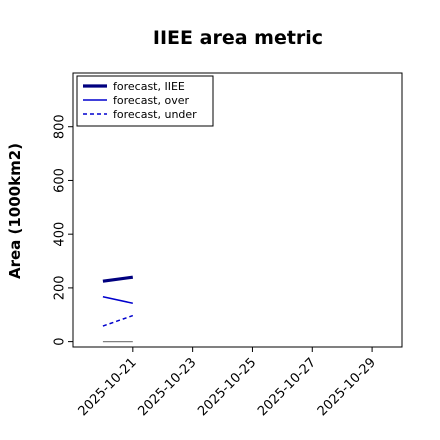 The height and width of the screenshot is (440, 440). What do you see at coordinates (108, 387) in the screenshot?
I see `x-tick-label: 2025-10-21` at bounding box center [108, 387].